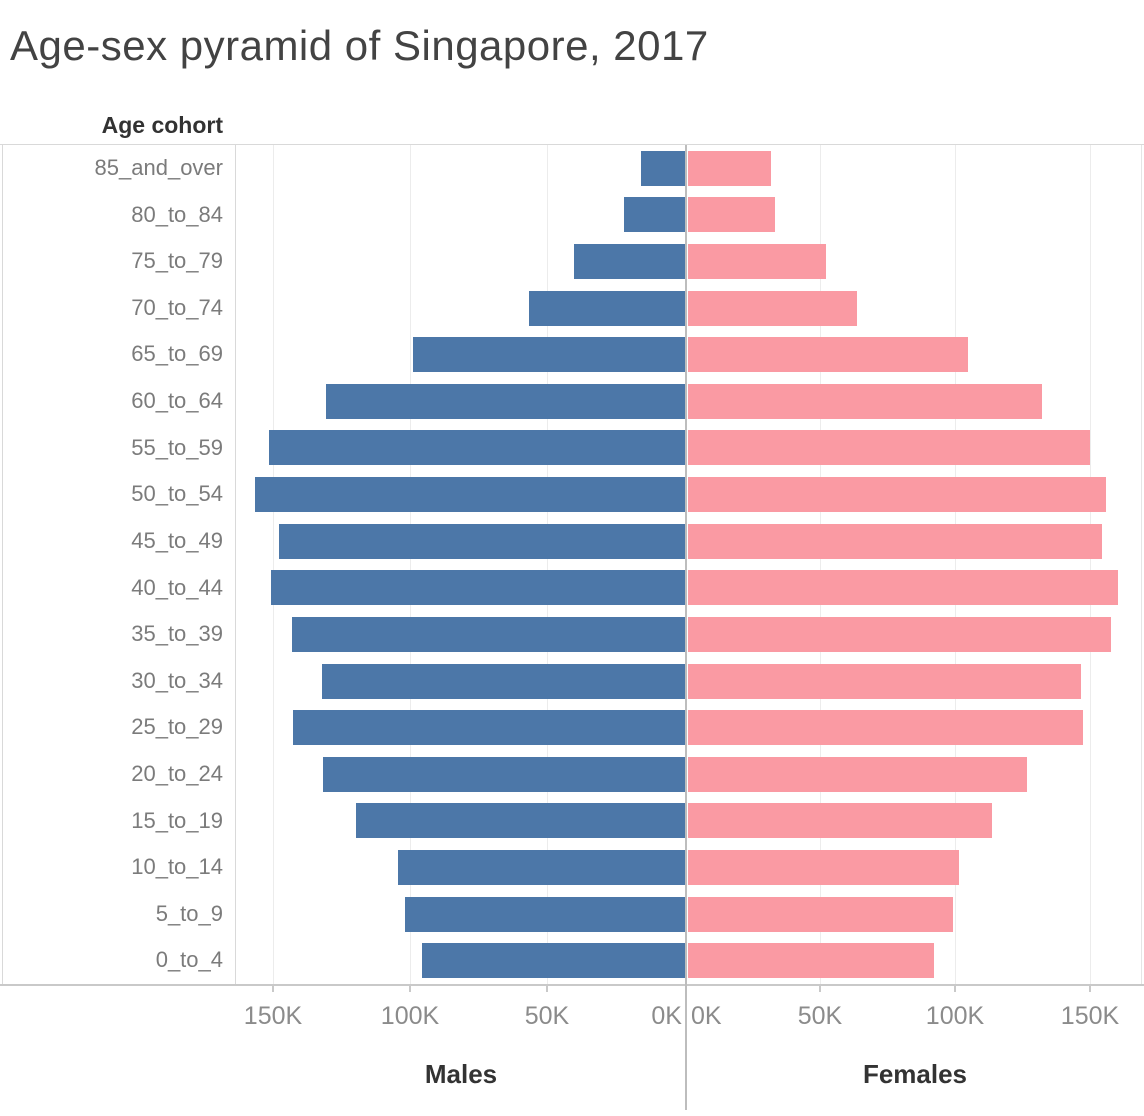 The width and height of the screenshot is (1144, 1116). Describe the element at coordinates (177, 820) in the screenshot. I see `row-label-15_to_19: 15_to_19` at that location.